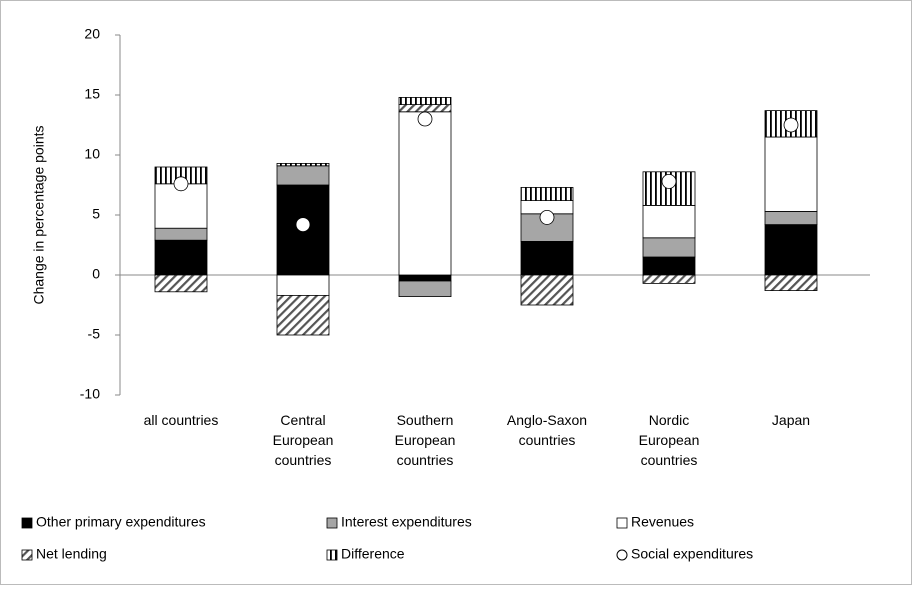 Image resolution: width=912 pixels, height=590 pixels. I want to click on x-tick-line: all countries, so click(181, 420).